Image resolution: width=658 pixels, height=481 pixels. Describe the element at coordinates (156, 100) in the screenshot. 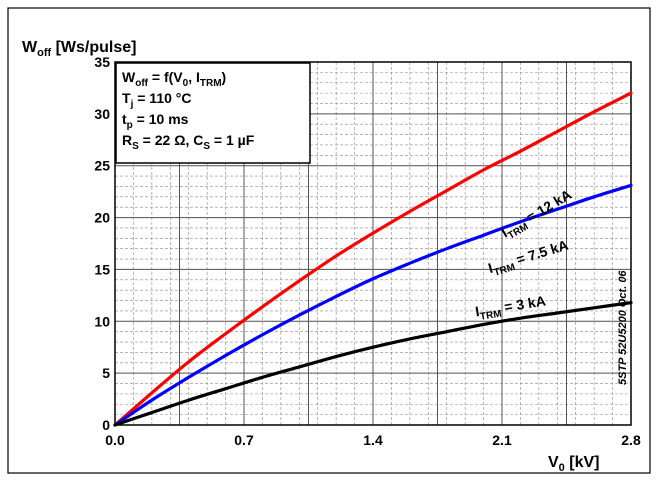

I see `info-line-junction-temp: Tj = 110 °C` at that location.